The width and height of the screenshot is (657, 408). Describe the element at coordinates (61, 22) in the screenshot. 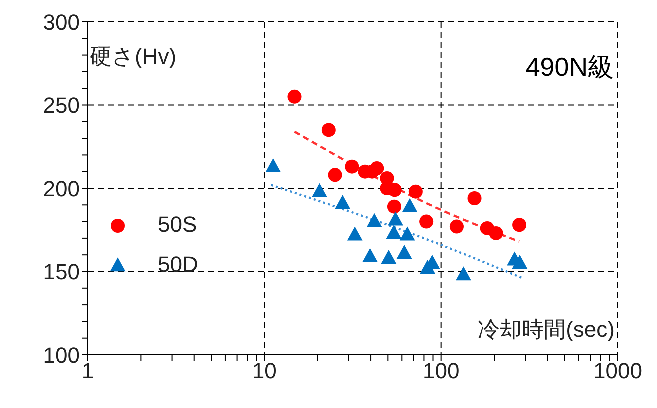

I see `y-tick-label: 300` at that location.